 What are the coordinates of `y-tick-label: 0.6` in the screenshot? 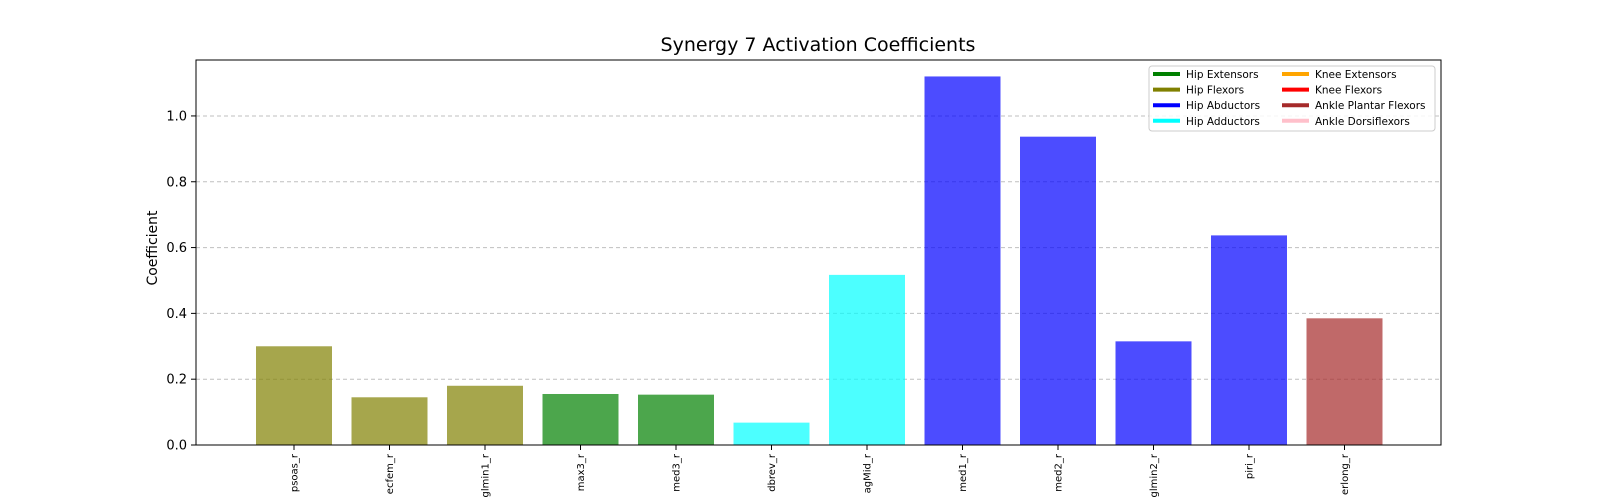 It's located at (176, 248).